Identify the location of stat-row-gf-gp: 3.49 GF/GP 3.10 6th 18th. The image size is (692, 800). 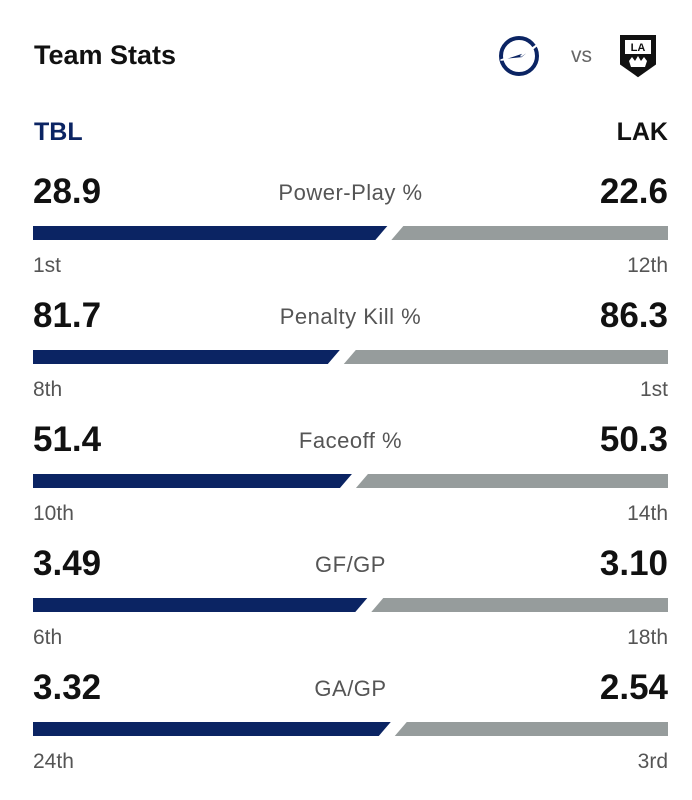
(350, 606).